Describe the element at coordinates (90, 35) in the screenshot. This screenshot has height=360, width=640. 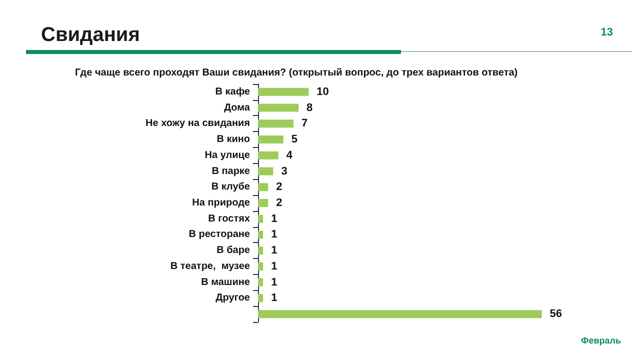
I see `text: Свидания` at that location.